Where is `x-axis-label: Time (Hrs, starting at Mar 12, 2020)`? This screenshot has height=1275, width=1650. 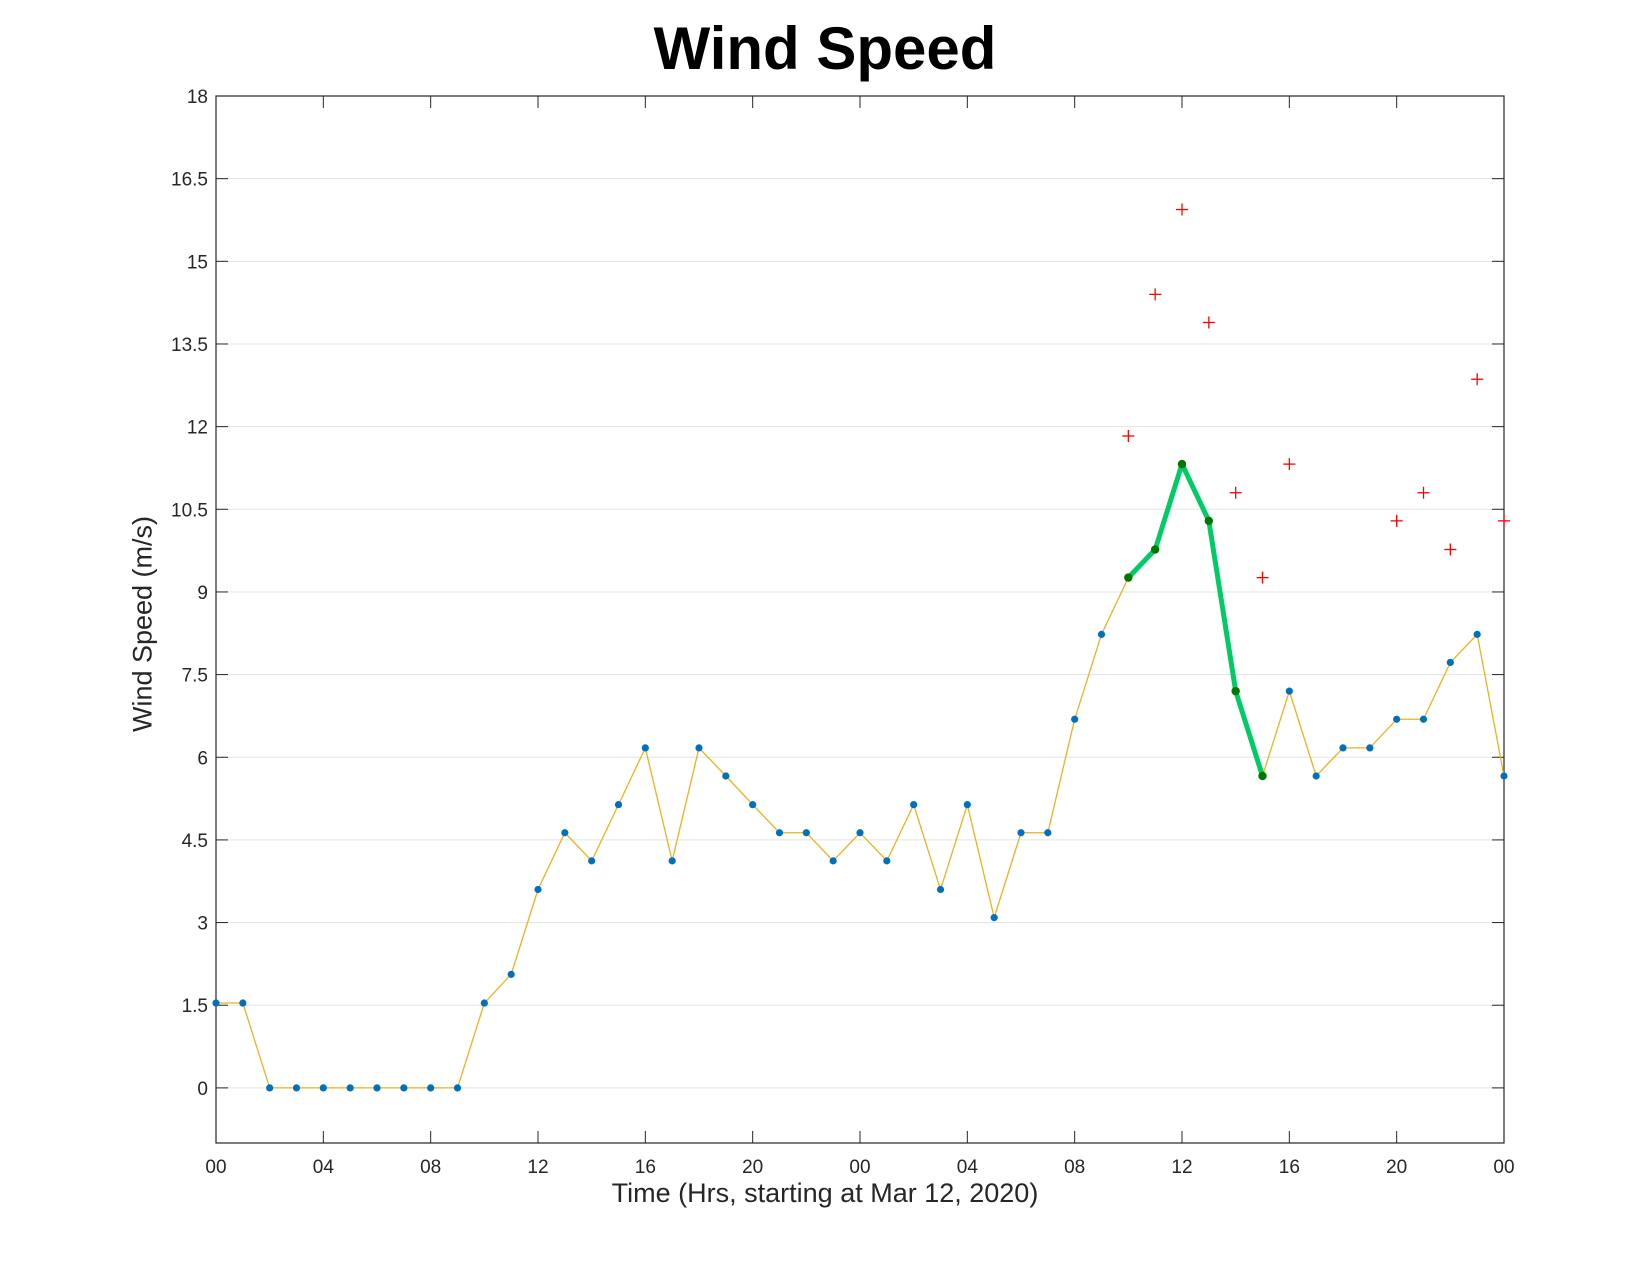
x-axis-label: Time (Hrs, starting at Mar 12, 2020) is located at coordinates (825, 1193).